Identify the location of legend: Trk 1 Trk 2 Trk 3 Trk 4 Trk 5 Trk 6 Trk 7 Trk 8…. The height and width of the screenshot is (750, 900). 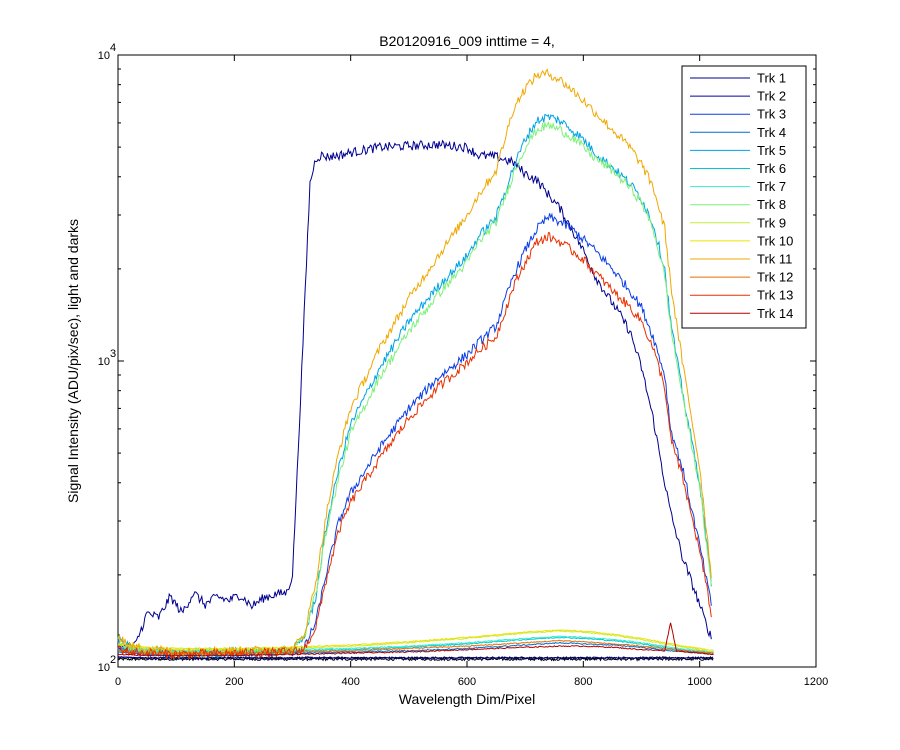
(744, 197).